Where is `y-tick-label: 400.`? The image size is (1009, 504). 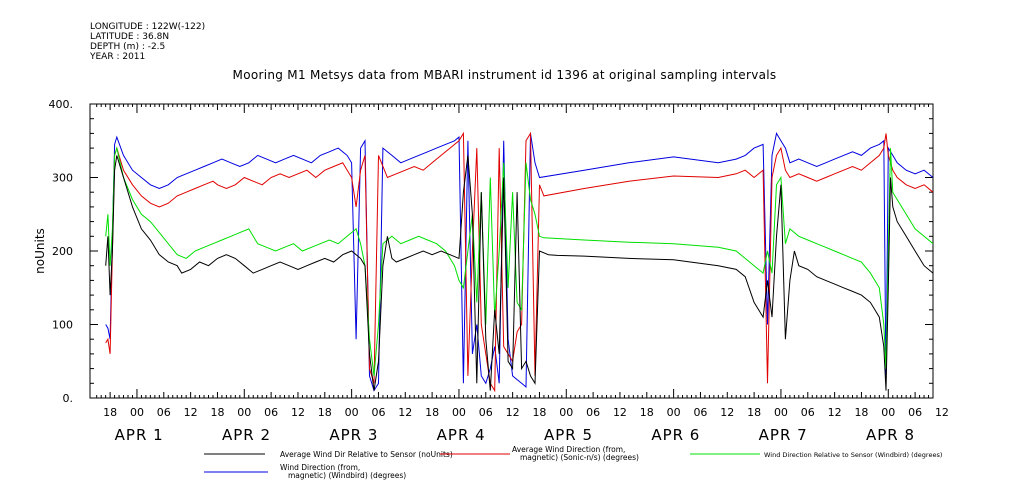
y-tick-label: 400. is located at coordinates (61, 104).